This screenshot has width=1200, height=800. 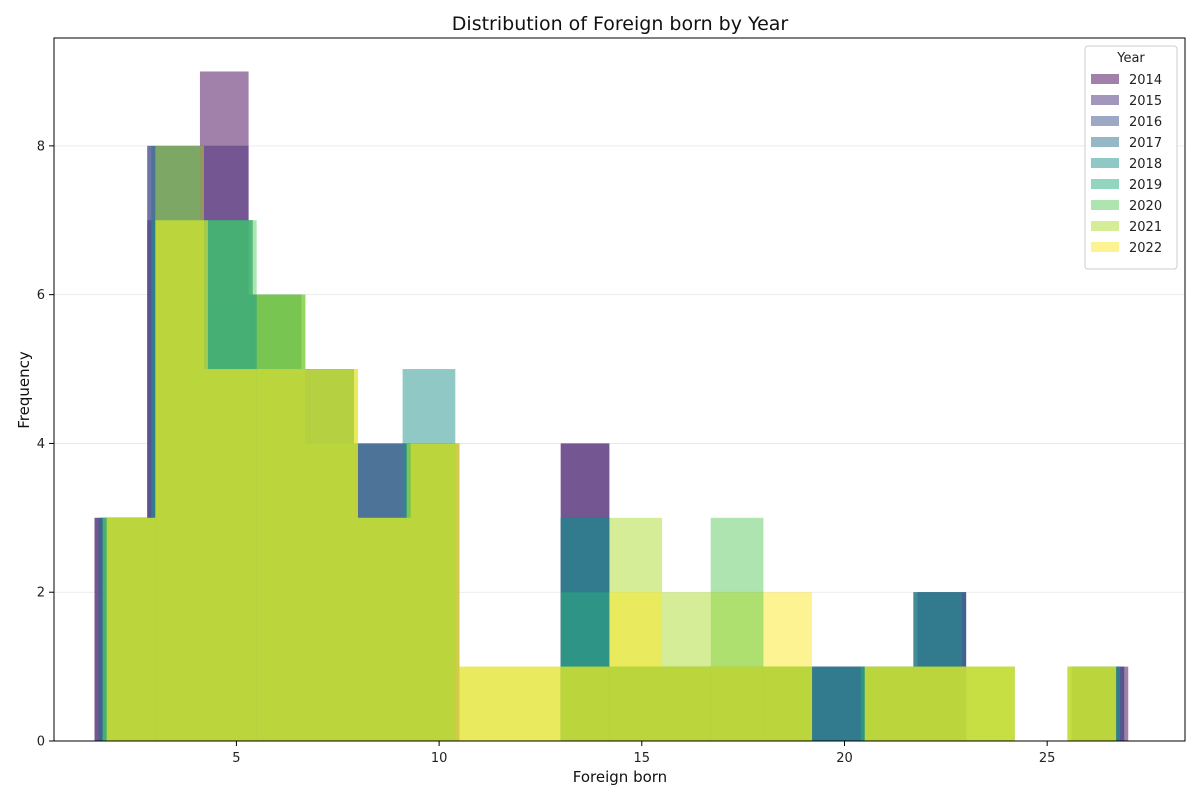 What do you see at coordinates (1145, 185) in the screenshot?
I see `legend-label: 2019` at bounding box center [1145, 185].